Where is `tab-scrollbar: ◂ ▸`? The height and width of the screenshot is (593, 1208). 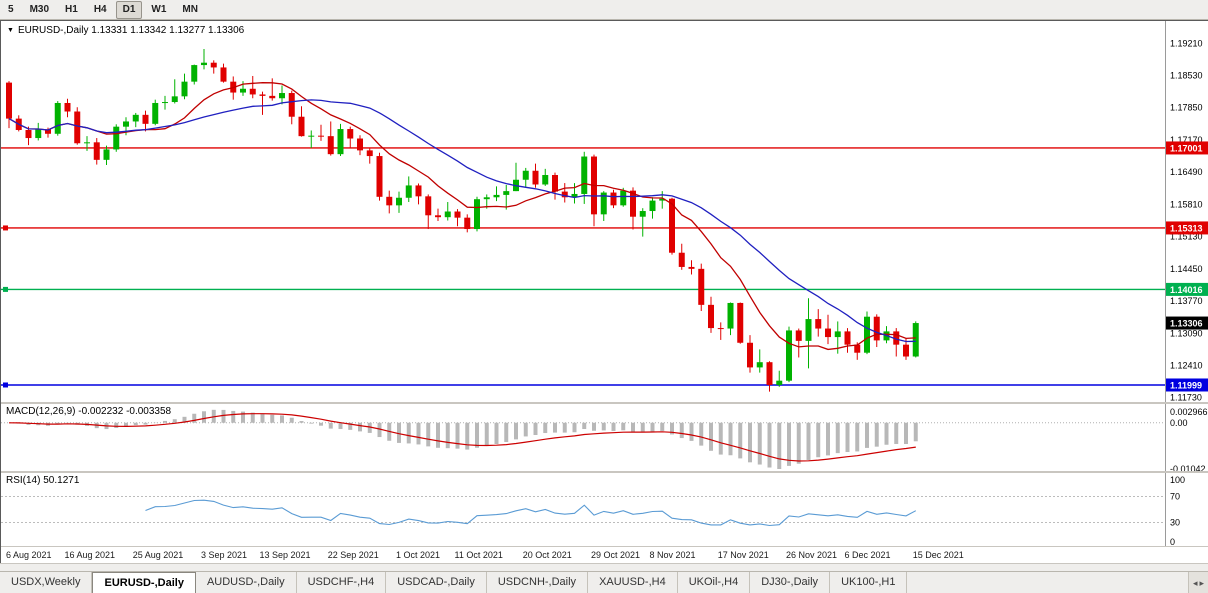 tab-scrollbar: ◂ ▸ is located at coordinates (1197, 582).